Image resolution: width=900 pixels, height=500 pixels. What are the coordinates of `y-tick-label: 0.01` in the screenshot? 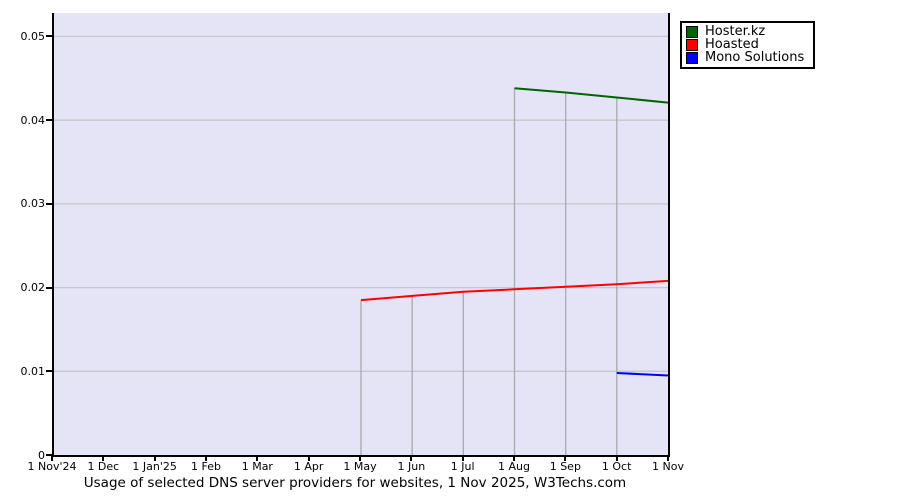 It's located at (33, 371).